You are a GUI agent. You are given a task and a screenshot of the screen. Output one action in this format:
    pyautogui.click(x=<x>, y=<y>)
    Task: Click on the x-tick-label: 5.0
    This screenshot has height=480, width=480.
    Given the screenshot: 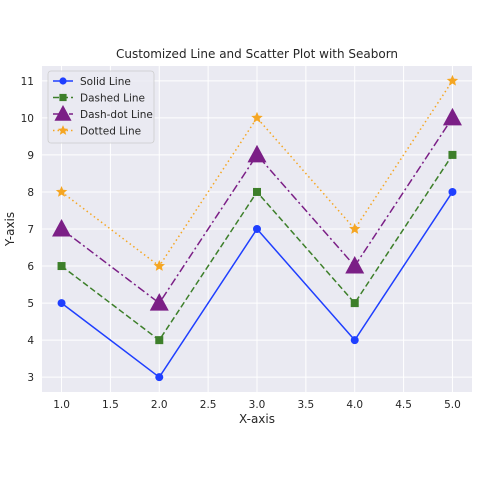 What is the action you would take?
    pyautogui.click(x=452, y=405)
    